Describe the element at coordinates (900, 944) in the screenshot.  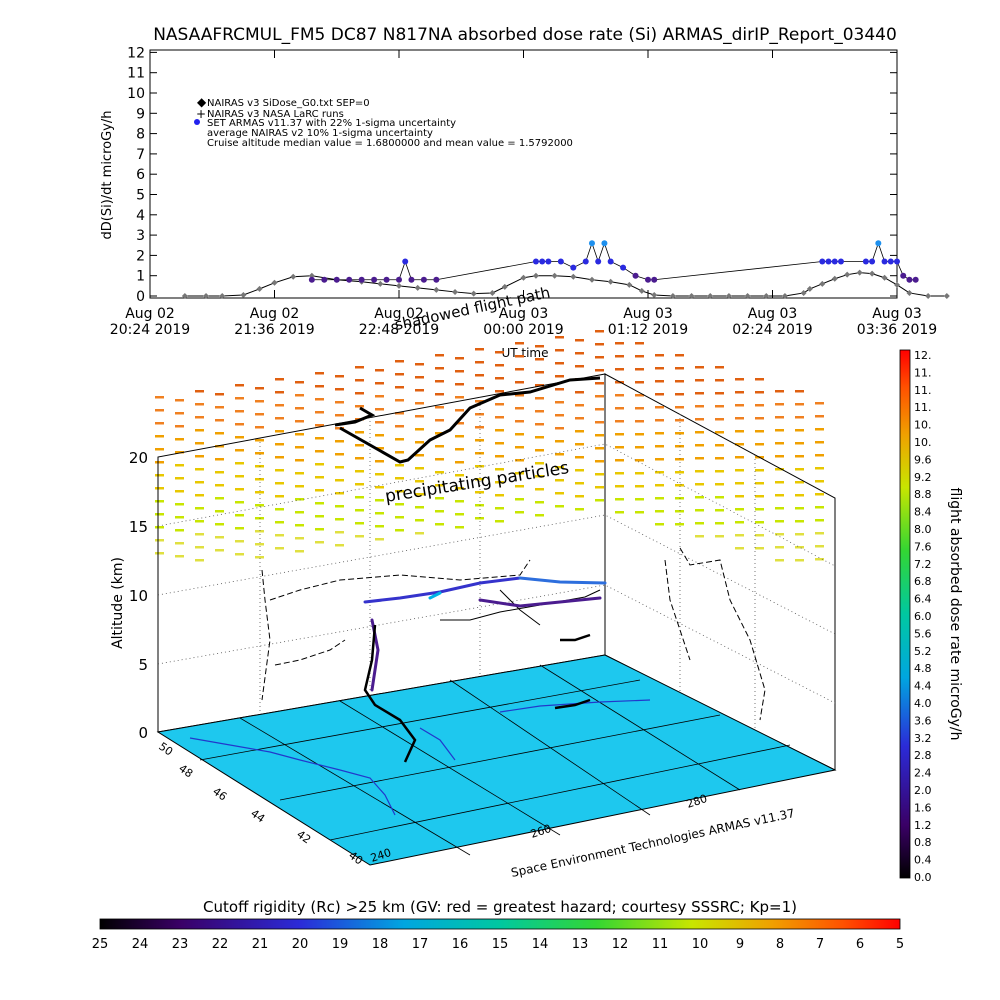
I see `rigidity-colorbar-tick-label: 5` at that location.